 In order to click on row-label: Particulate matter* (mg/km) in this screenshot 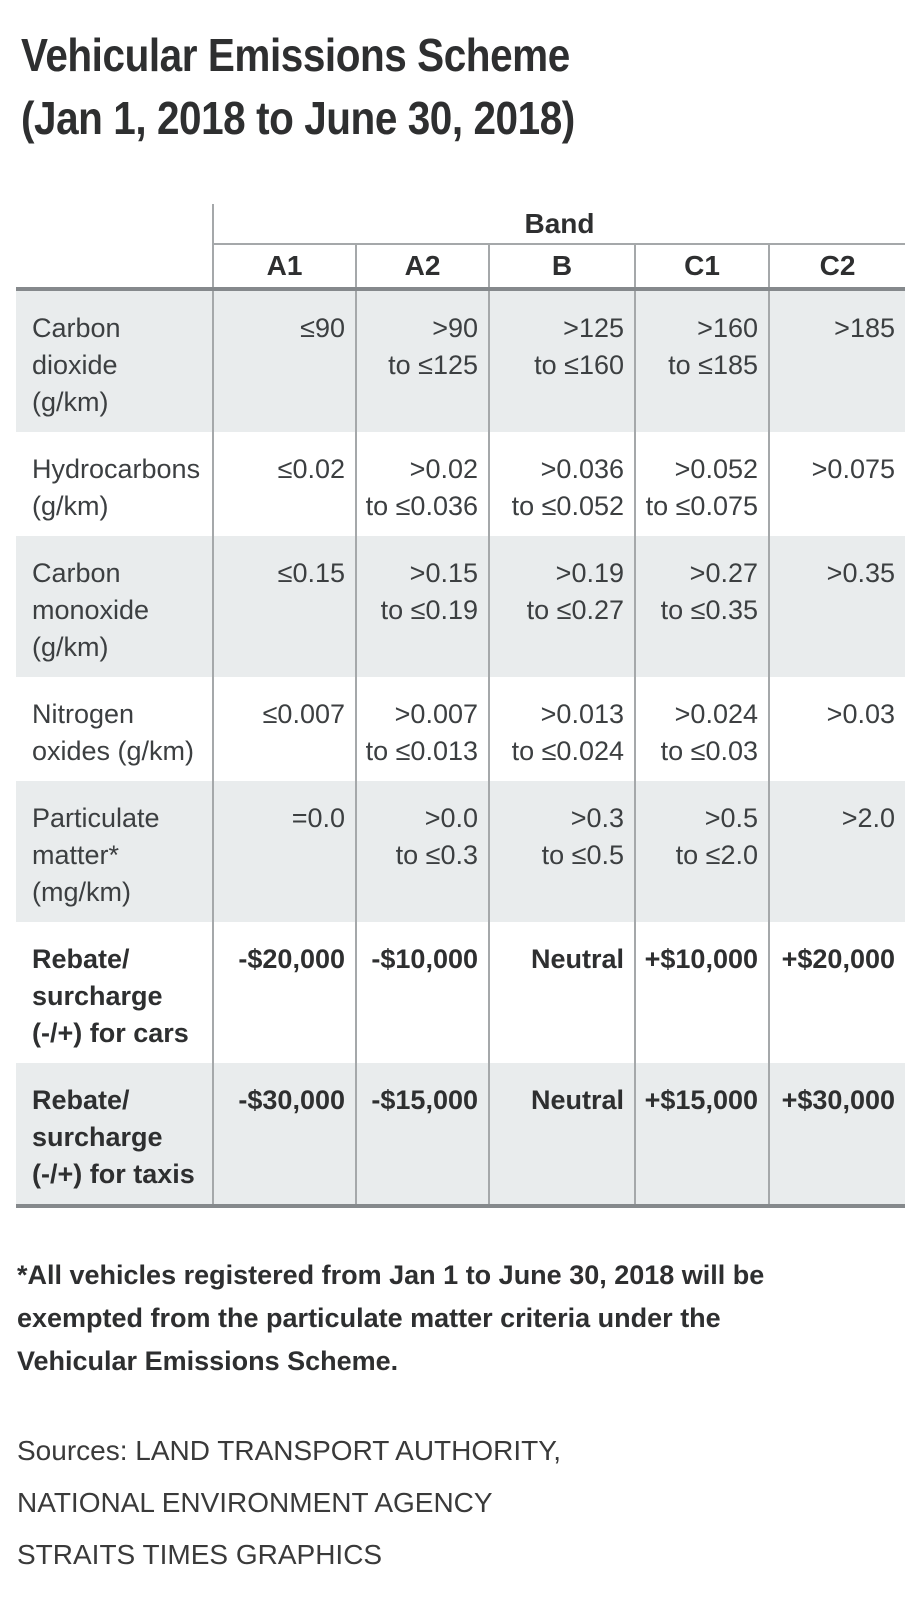, I will do `click(96, 855)`.